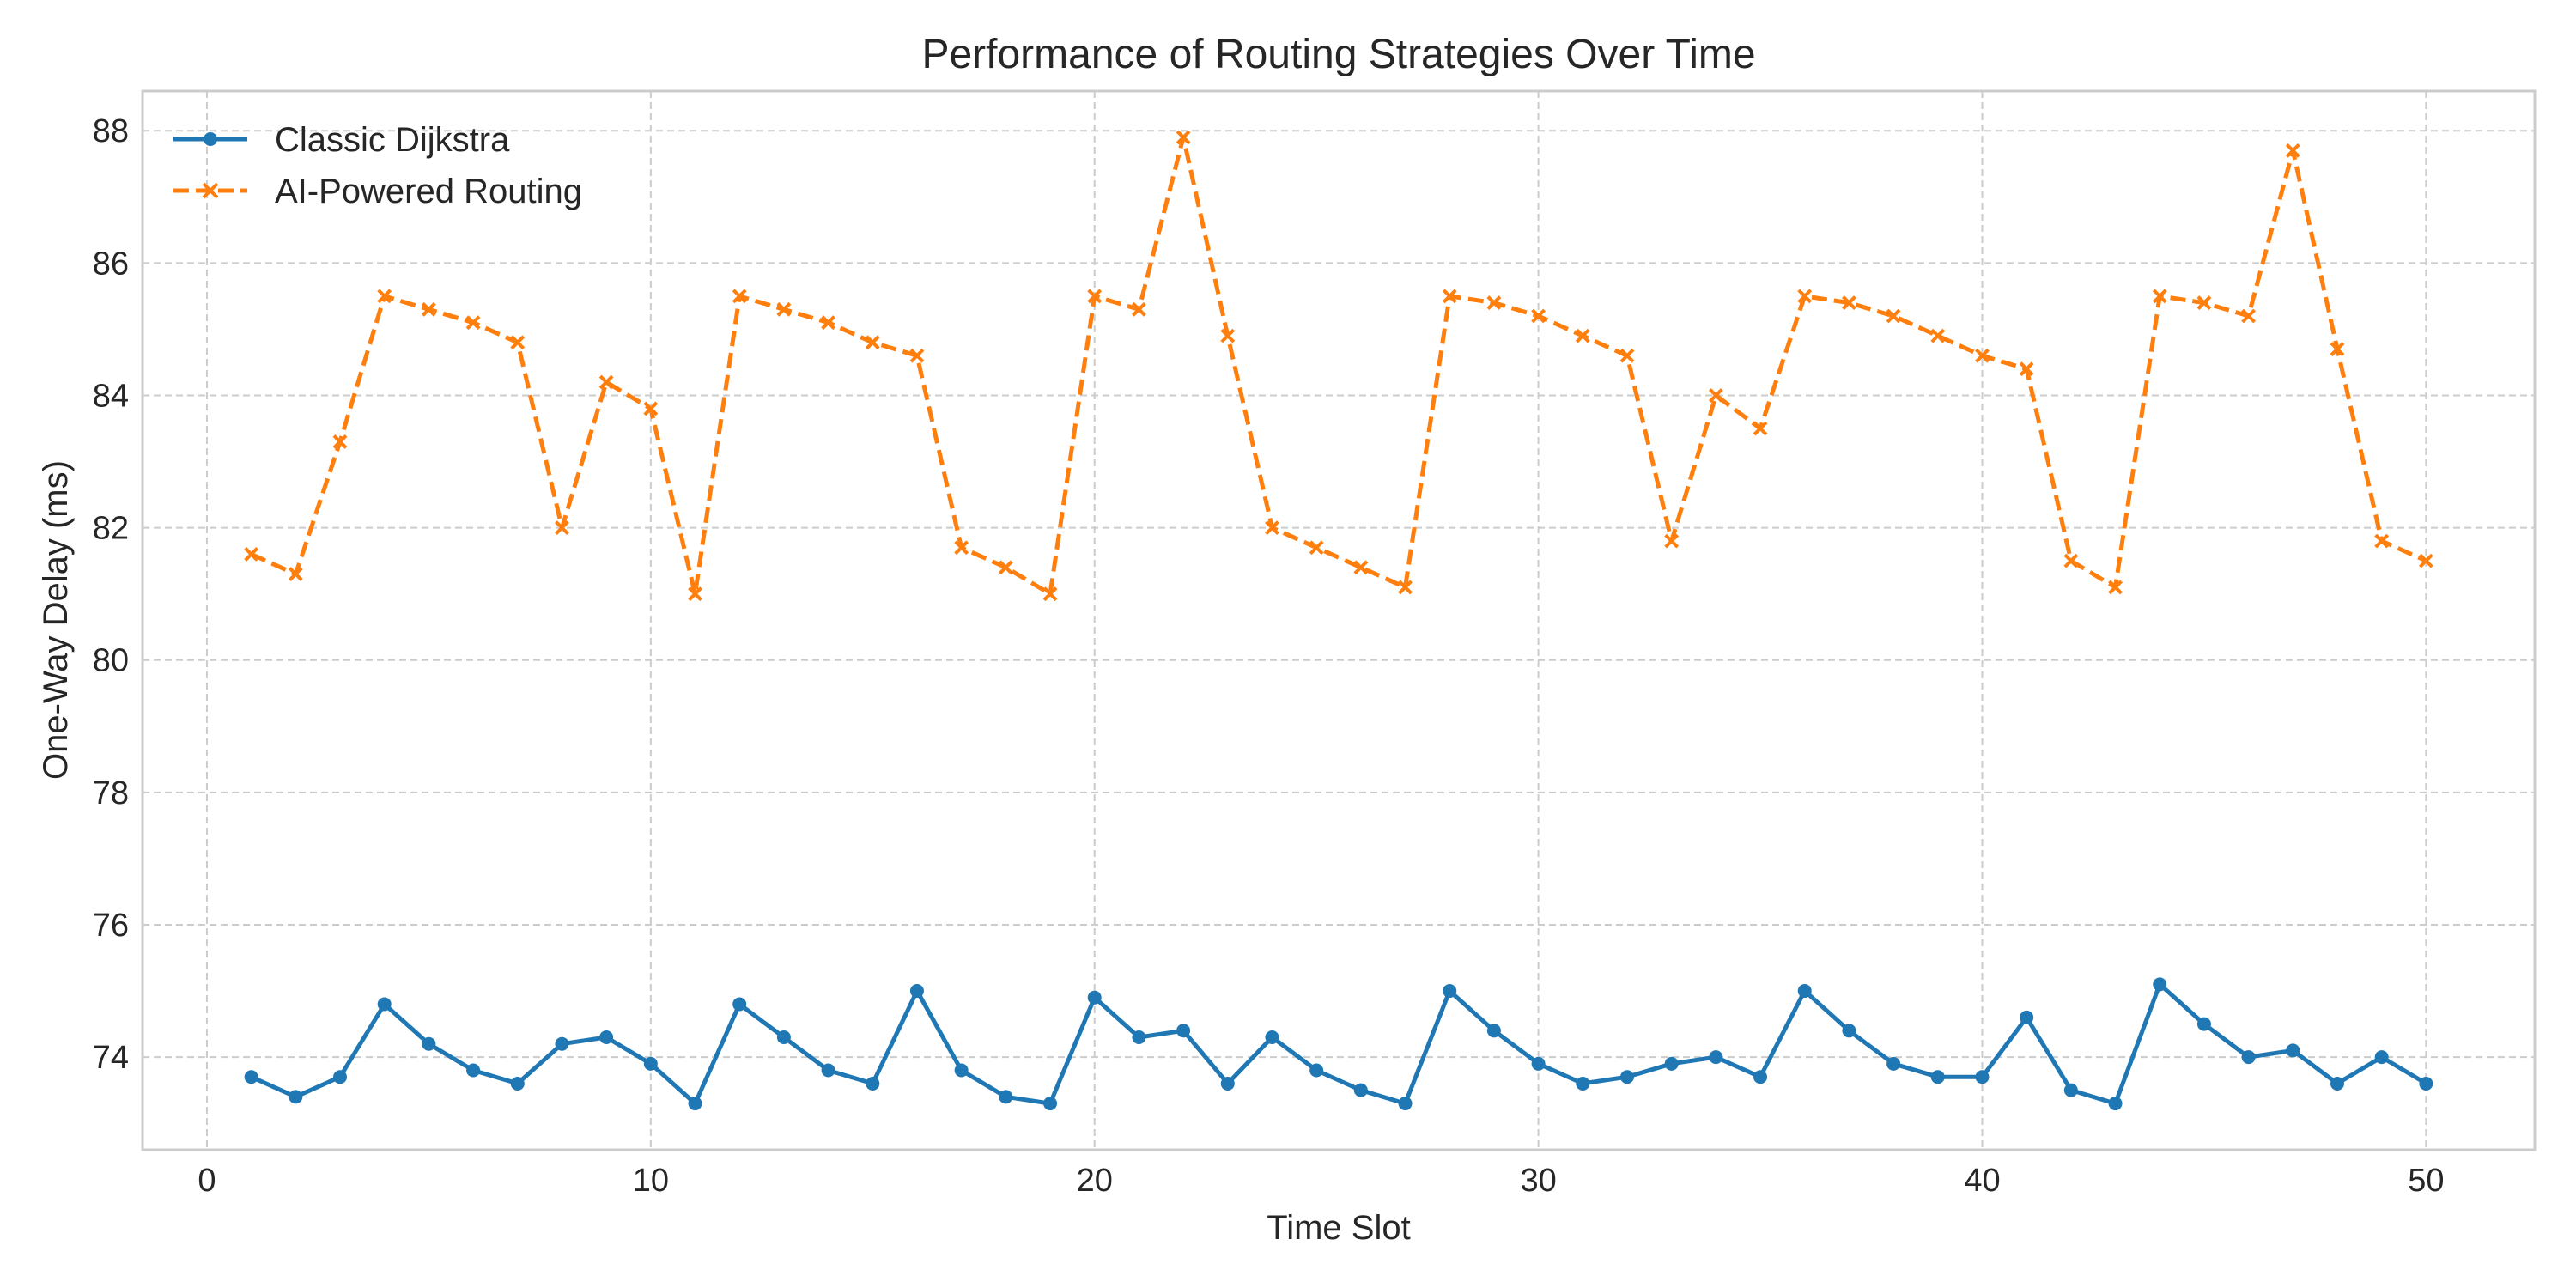 The image size is (2576, 1288). Describe the element at coordinates (111, 264) in the screenshot. I see `y-tick-label: 86` at that location.